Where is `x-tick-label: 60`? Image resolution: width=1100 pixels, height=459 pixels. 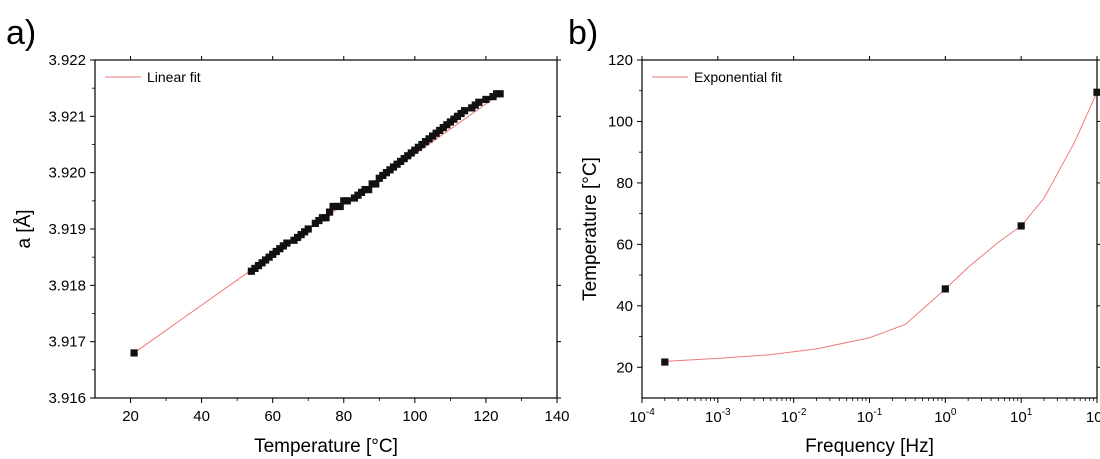 x-tick-label: 60 is located at coordinates (272, 416).